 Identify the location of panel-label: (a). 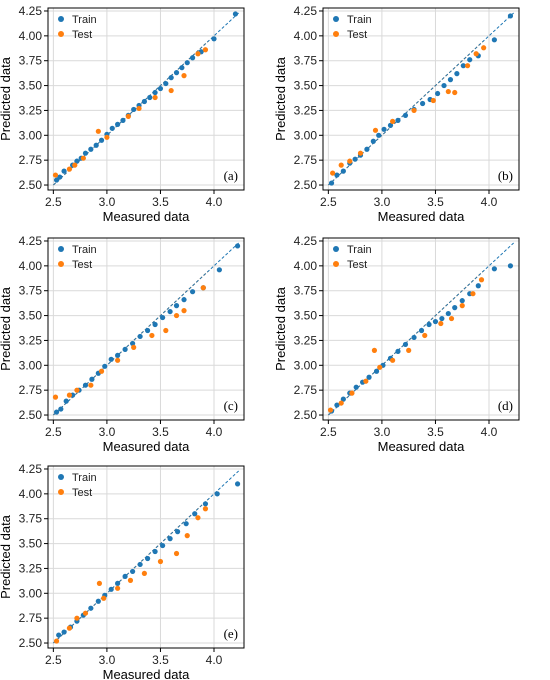
(231, 175).